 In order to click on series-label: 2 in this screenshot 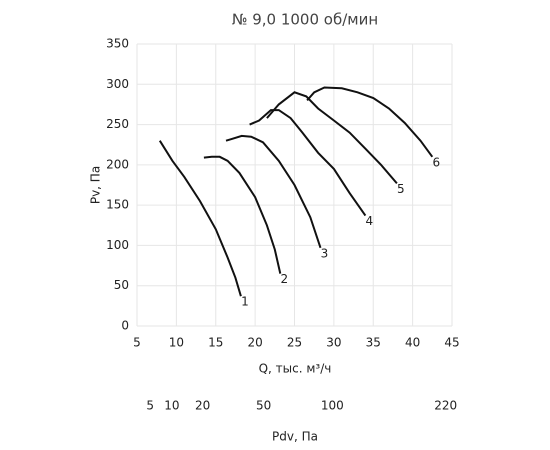, I will do `click(285, 279)`.